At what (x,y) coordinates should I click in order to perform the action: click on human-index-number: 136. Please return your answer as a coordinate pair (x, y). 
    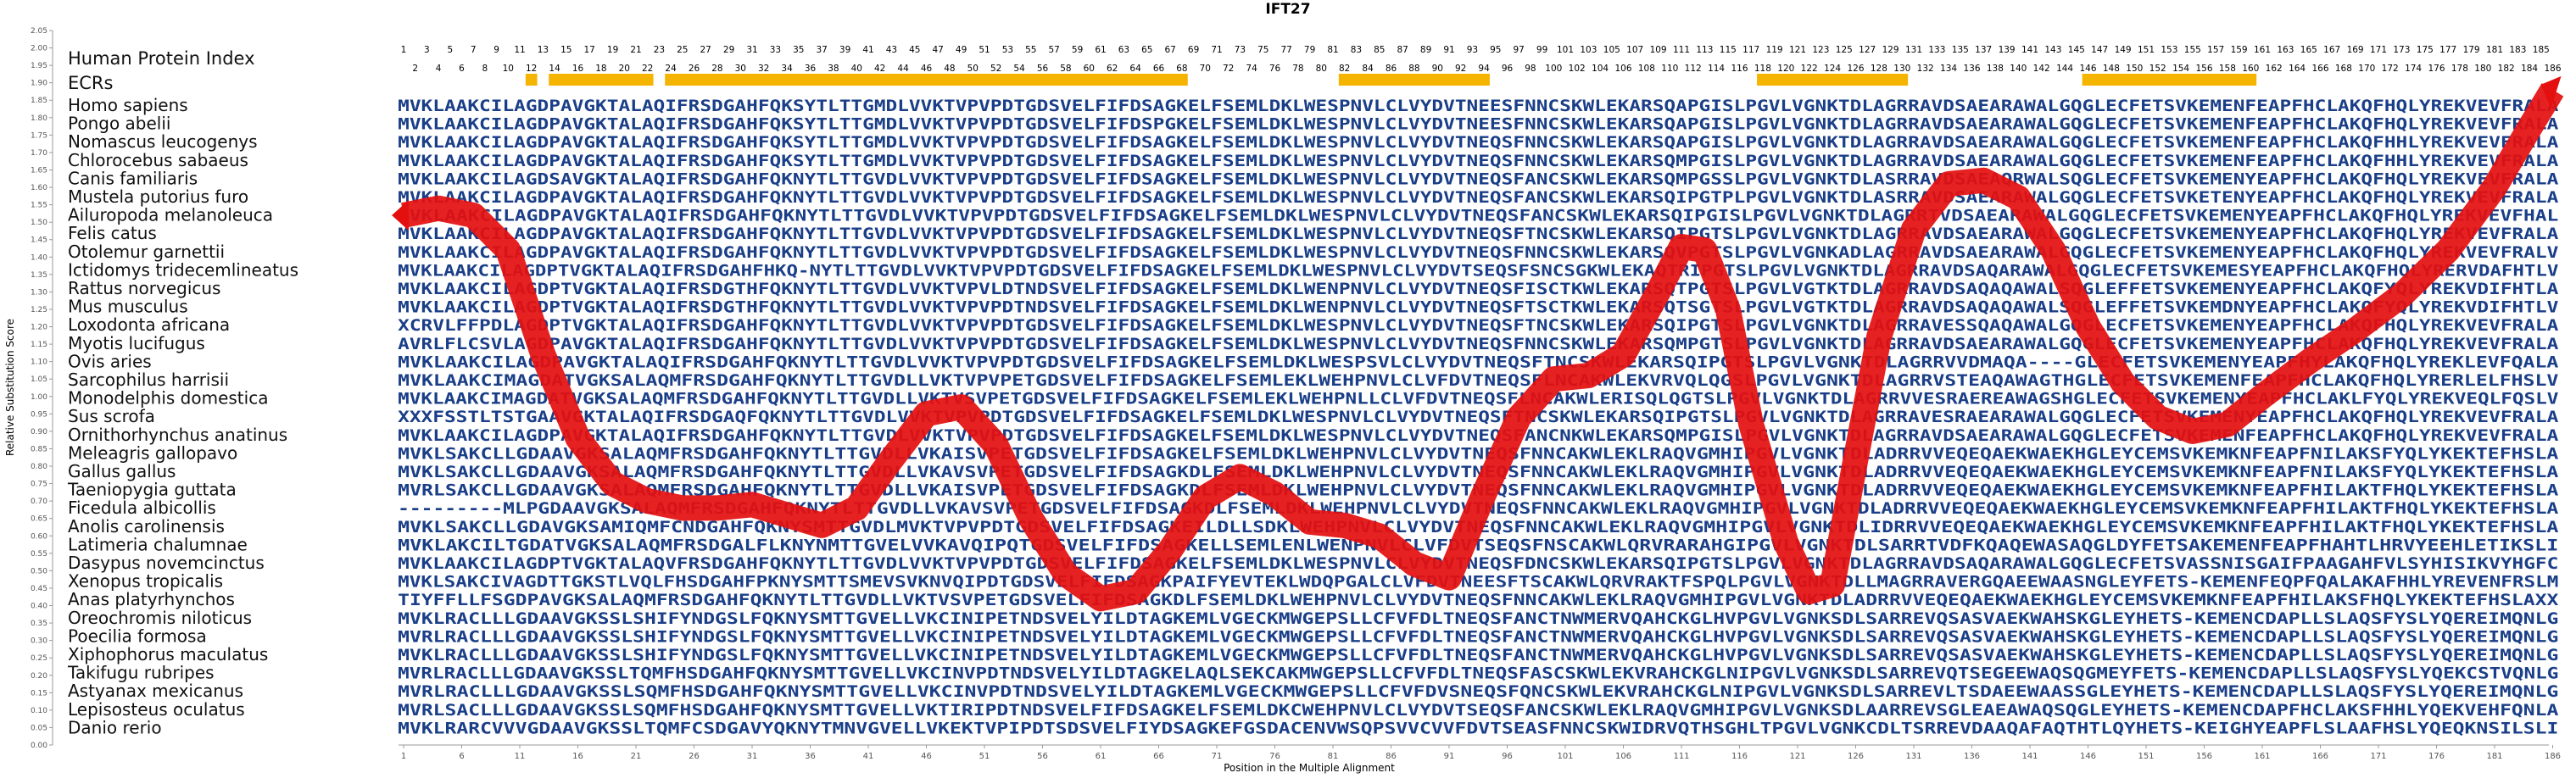
    Looking at the image, I should click on (1972, 69).